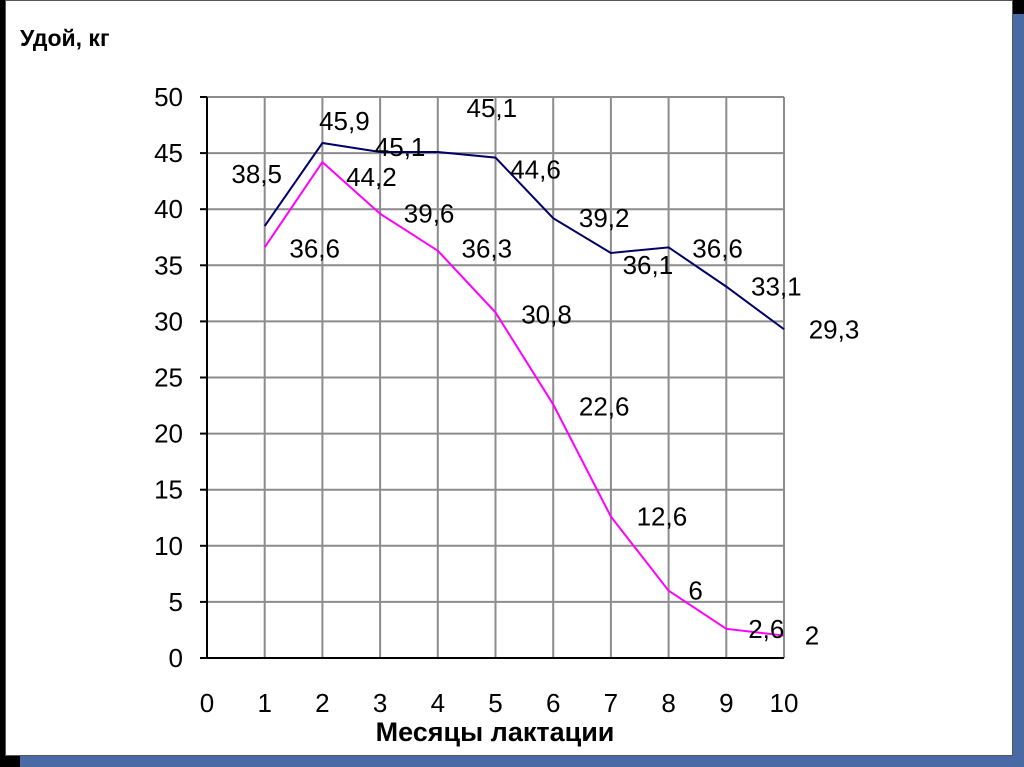  I want to click on x-tick-label: 4, so click(438, 703).